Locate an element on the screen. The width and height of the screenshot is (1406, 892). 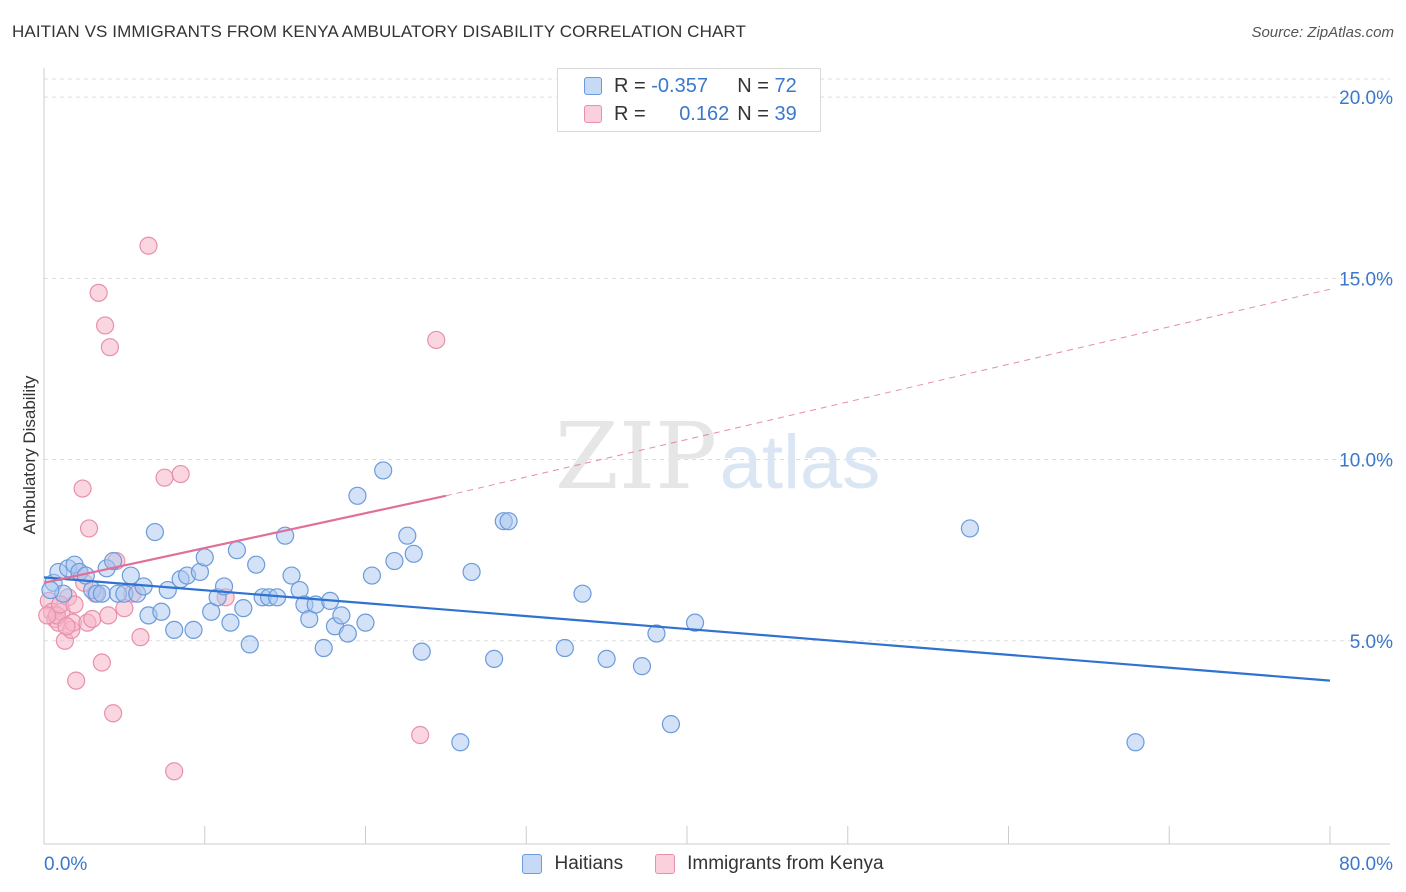
y-tick-label: 20.0% is located at coordinates (1366, 98).